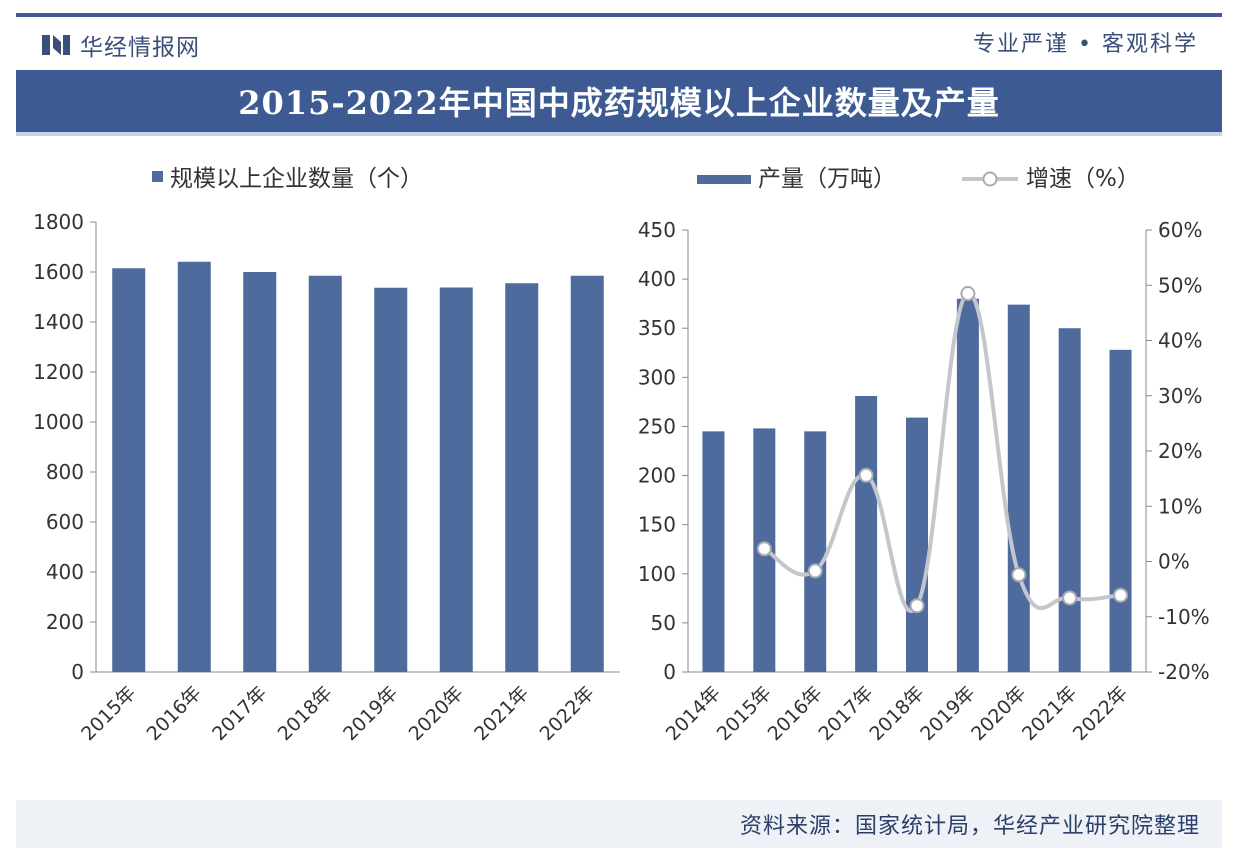 This screenshot has height=858, width=1238. Describe the element at coordinates (65, 572) in the screenshot. I see `left-y-tick-label: 400` at that location.